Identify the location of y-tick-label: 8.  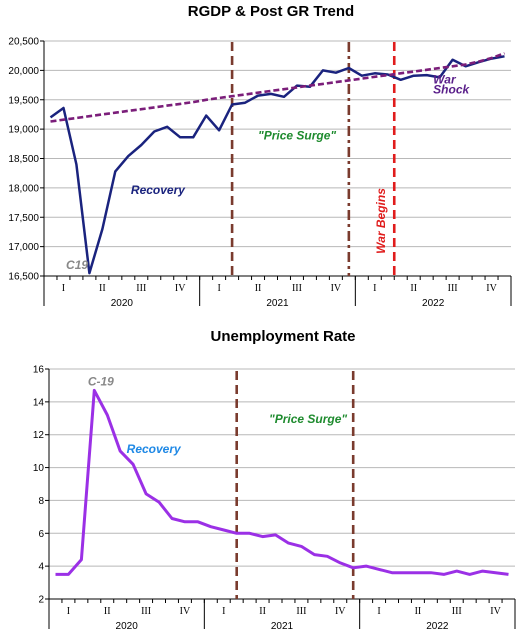
(41, 501).